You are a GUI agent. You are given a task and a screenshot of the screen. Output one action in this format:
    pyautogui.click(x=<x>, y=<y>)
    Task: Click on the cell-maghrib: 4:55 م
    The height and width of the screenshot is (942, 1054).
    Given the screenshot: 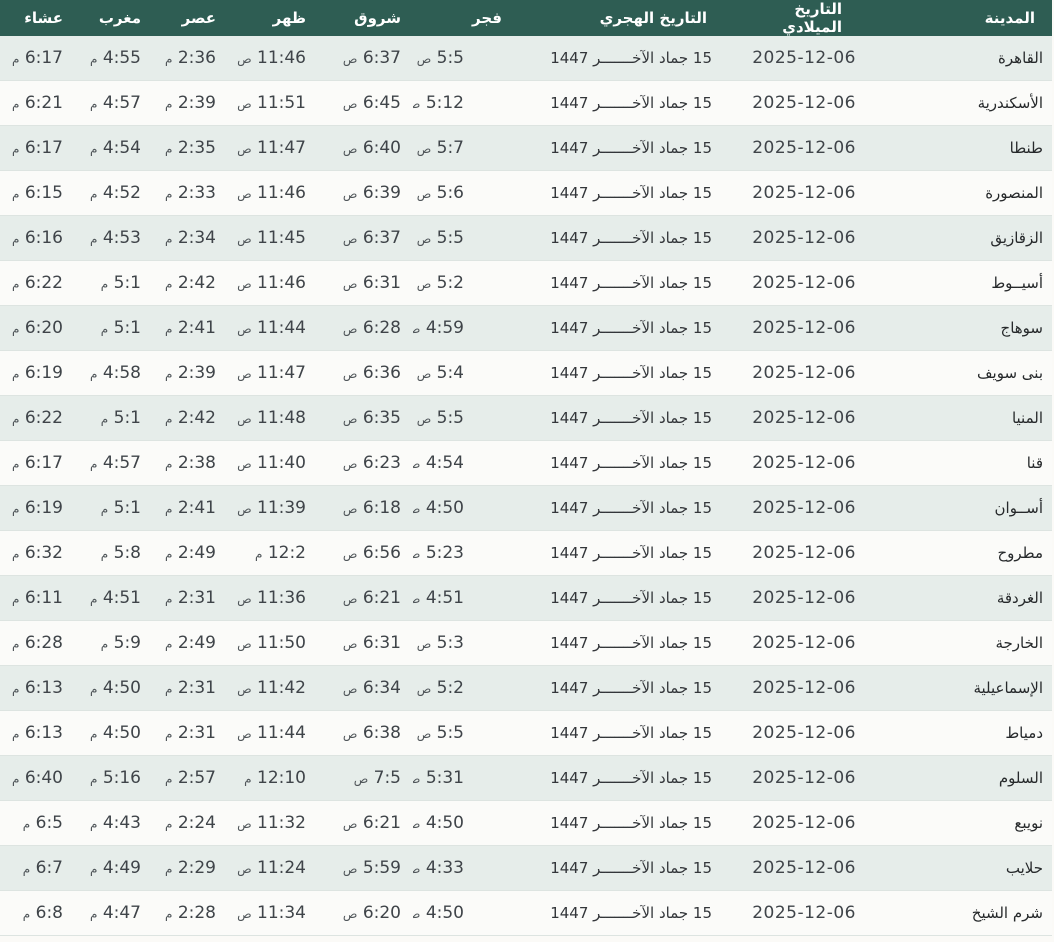 What is the action you would take?
    pyautogui.click(x=114, y=58)
    